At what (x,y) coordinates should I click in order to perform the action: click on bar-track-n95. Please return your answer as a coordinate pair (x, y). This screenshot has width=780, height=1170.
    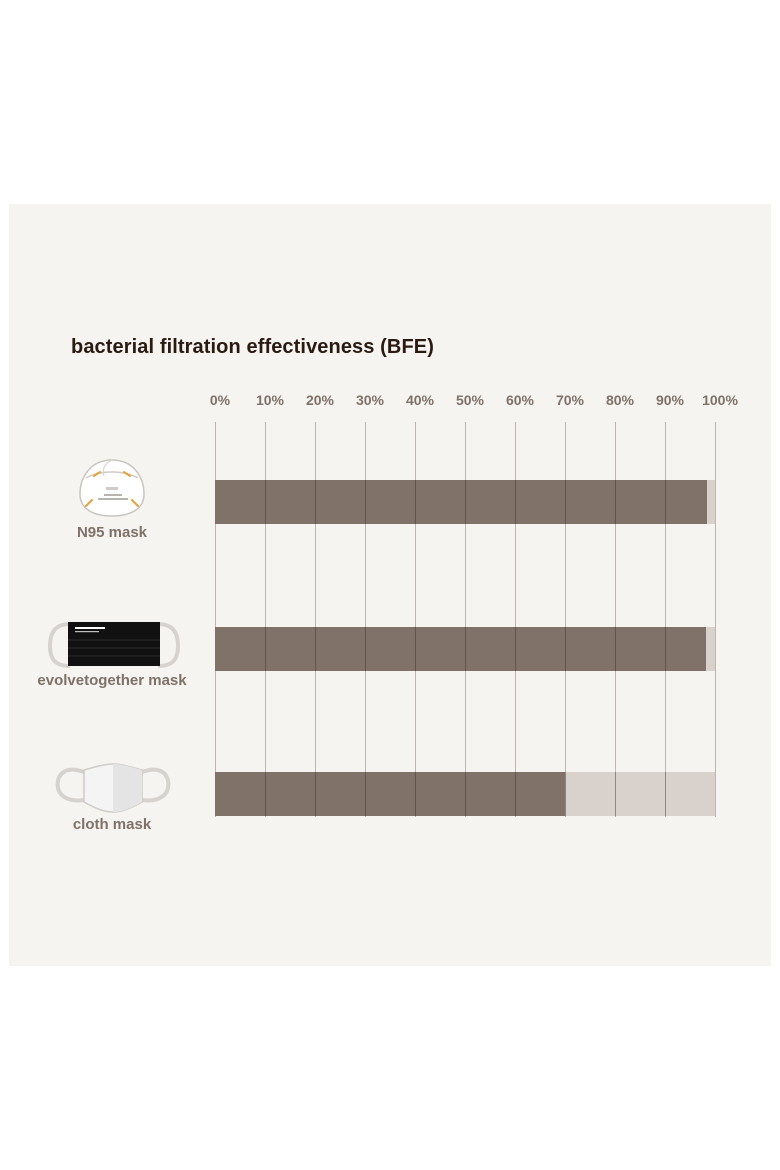
    Looking at the image, I should click on (465, 502).